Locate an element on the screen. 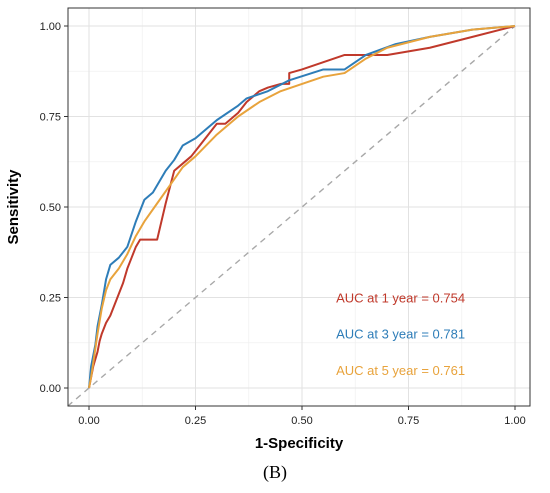 The height and width of the screenshot is (493, 550). auc-annotation: AUC at 3 year = 0.781 is located at coordinates (400, 334).